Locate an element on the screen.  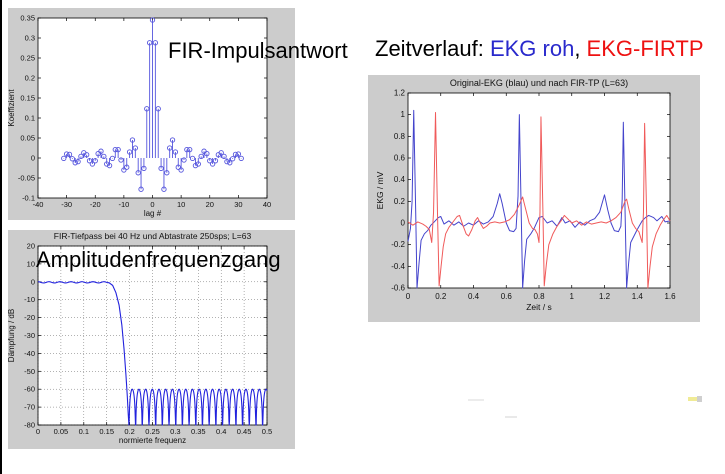
header-ekg-raw: EKG roh is located at coordinates (532, 48).